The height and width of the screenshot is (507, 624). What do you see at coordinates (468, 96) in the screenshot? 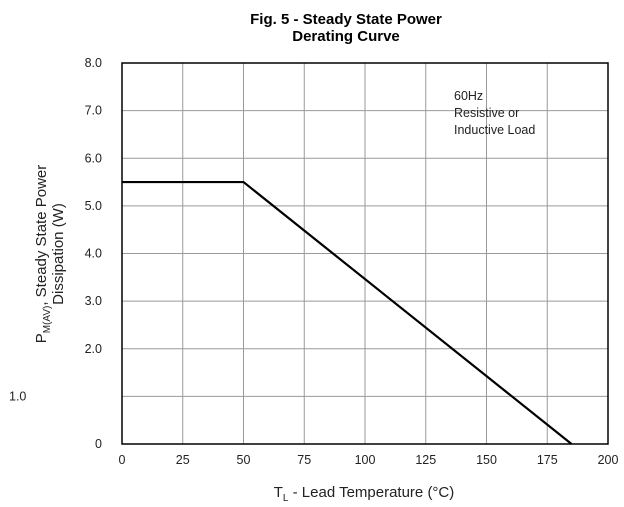
I see `annotation-line-1: 60Hz` at bounding box center [468, 96].